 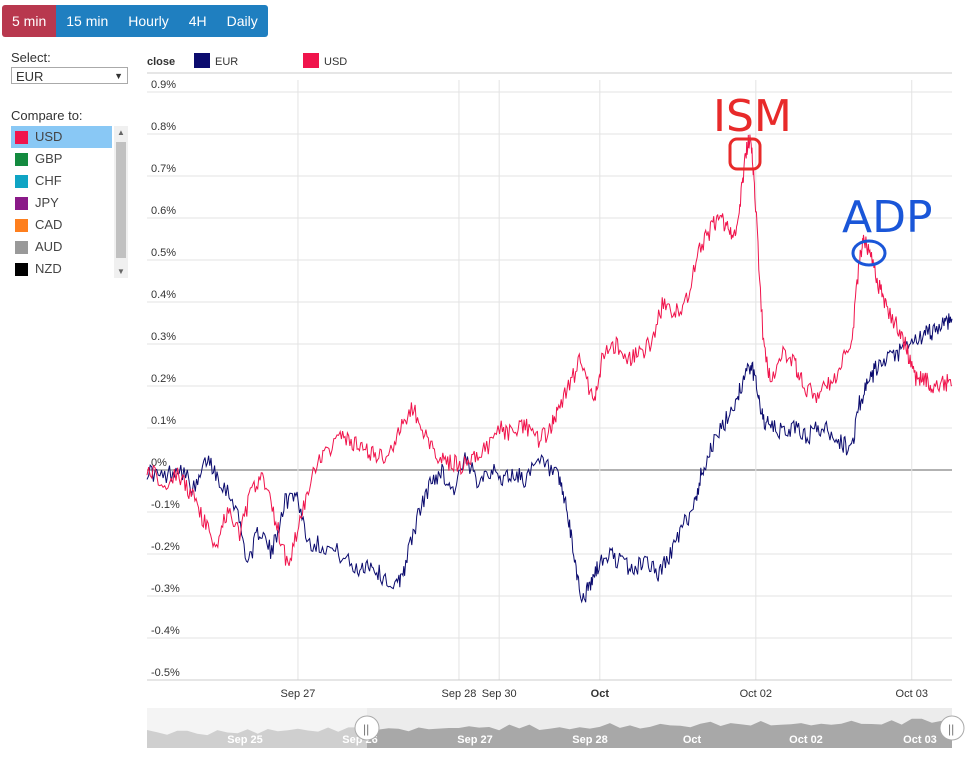 I want to click on tab-daily: Daily, so click(x=242, y=21).